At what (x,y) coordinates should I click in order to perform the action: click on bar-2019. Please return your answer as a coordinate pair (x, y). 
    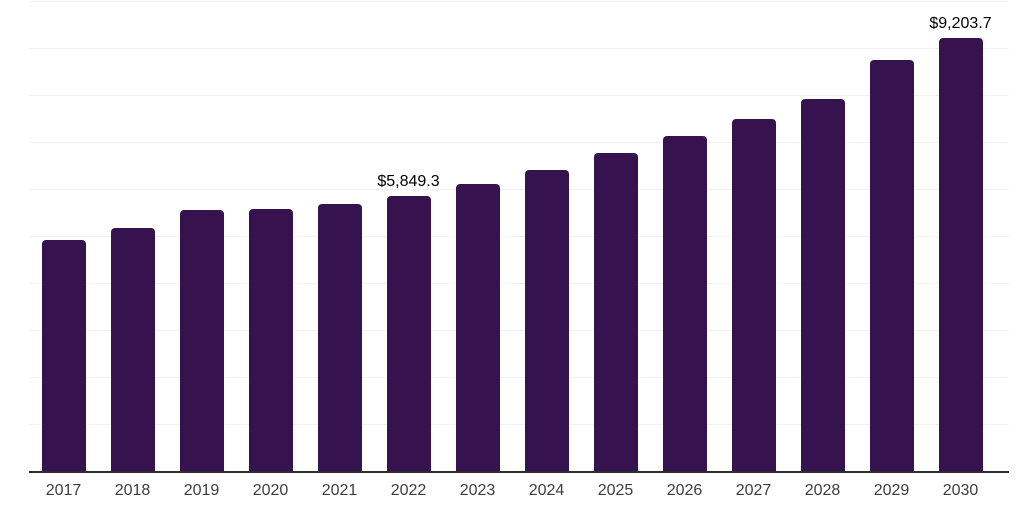
    Looking at the image, I should click on (201, 340).